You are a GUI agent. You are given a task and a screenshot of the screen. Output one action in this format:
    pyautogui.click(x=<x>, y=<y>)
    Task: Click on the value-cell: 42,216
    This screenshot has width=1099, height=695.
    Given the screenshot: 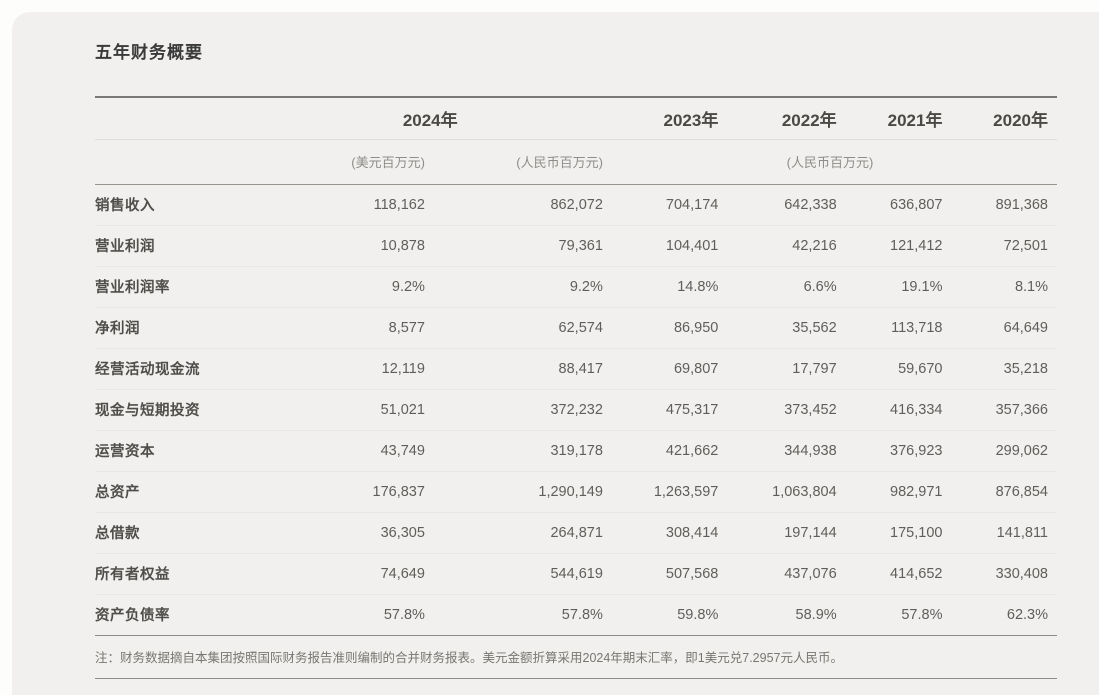 What is the action you would take?
    pyautogui.click(x=777, y=246)
    